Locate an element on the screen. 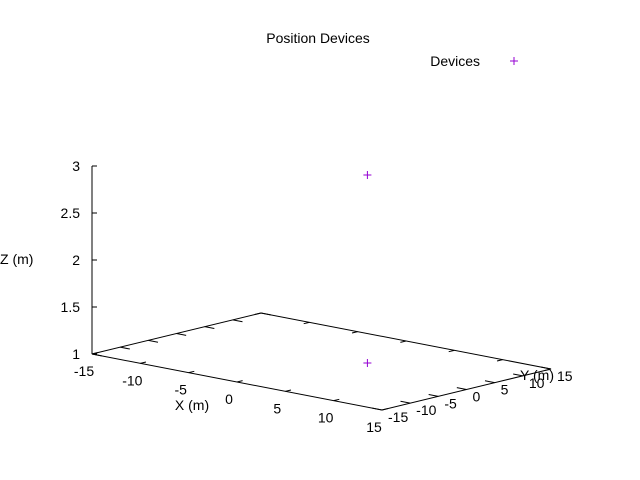 This screenshot has width=640, height=480. y-tick-label: 5 is located at coordinates (505, 390).